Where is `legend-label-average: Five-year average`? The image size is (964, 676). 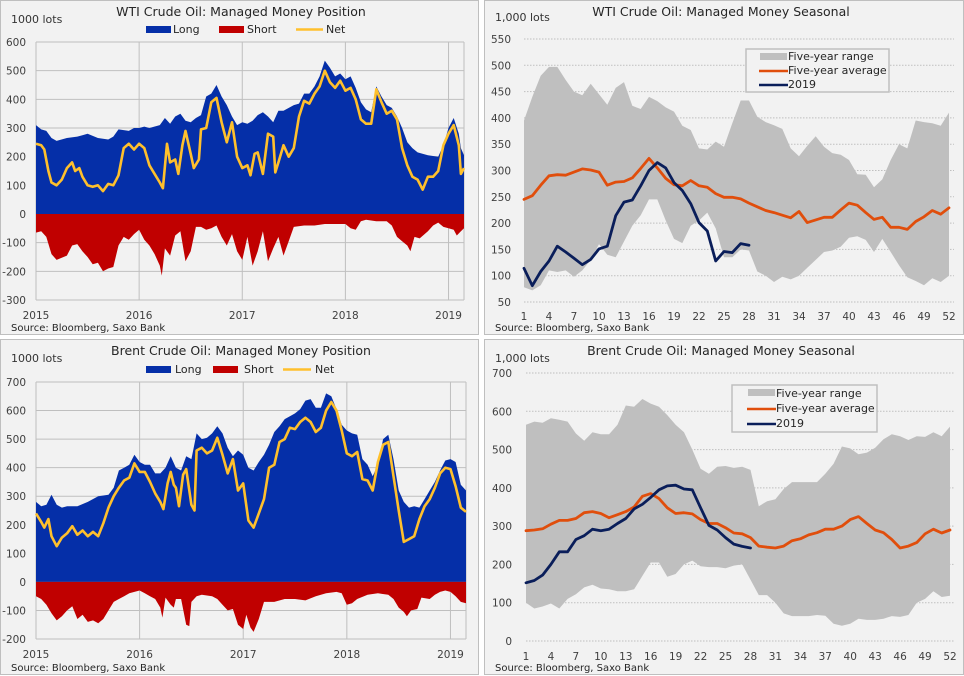 legend-label-average: Five-year average is located at coordinates (837, 70).